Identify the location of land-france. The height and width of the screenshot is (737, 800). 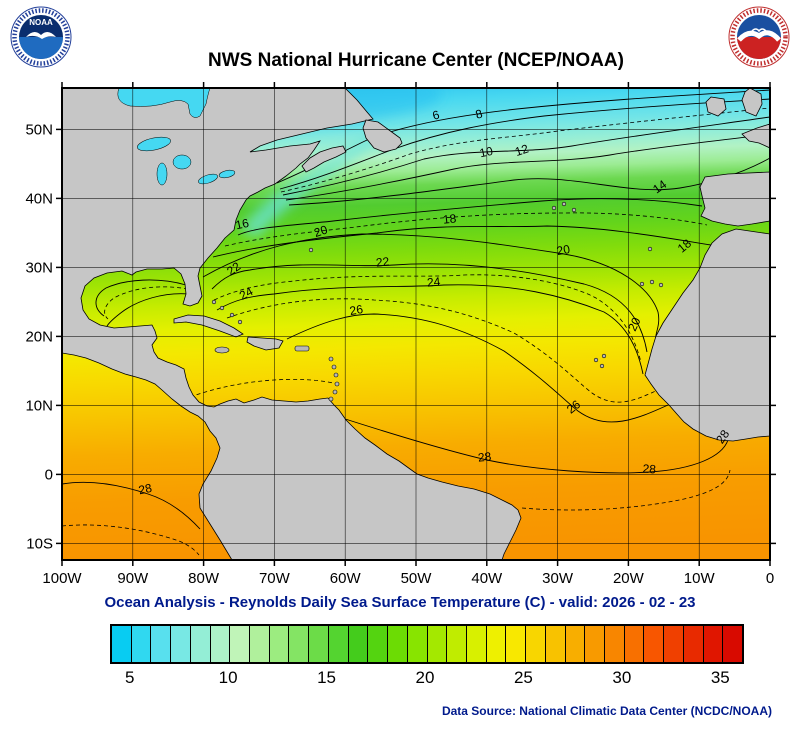
(755, 136).